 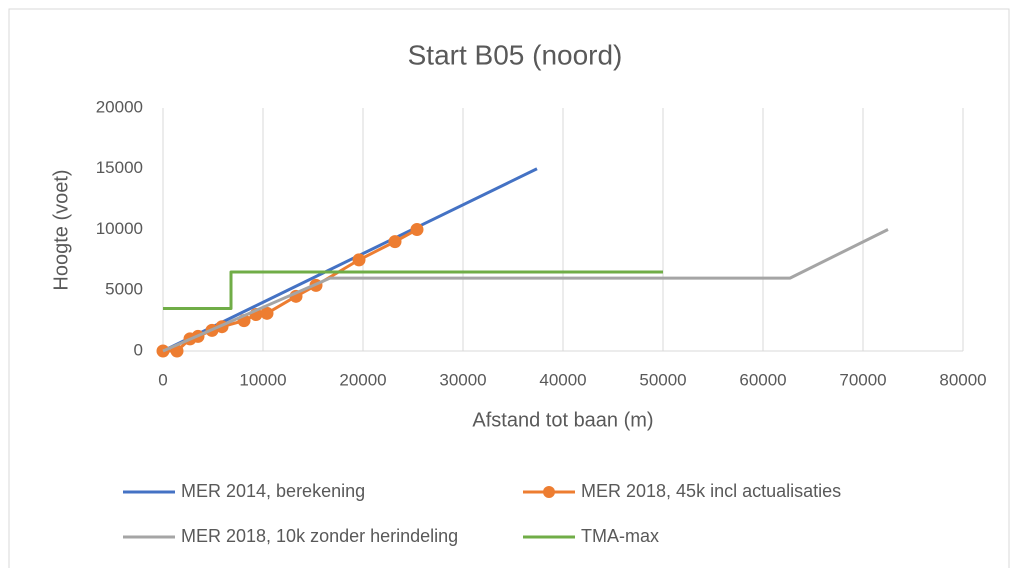 What do you see at coordinates (262, 379) in the screenshot?
I see `x-tick-label: 10000` at bounding box center [262, 379].